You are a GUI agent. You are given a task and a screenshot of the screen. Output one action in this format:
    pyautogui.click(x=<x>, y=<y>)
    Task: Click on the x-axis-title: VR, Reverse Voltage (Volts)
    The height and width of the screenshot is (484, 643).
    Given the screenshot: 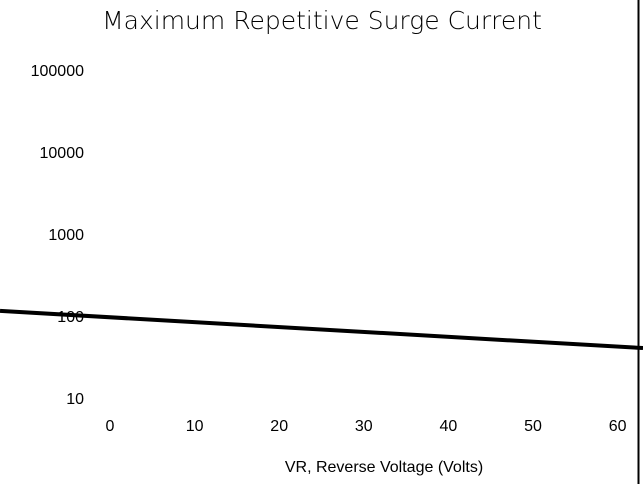 What is the action you would take?
    pyautogui.click(x=384, y=467)
    